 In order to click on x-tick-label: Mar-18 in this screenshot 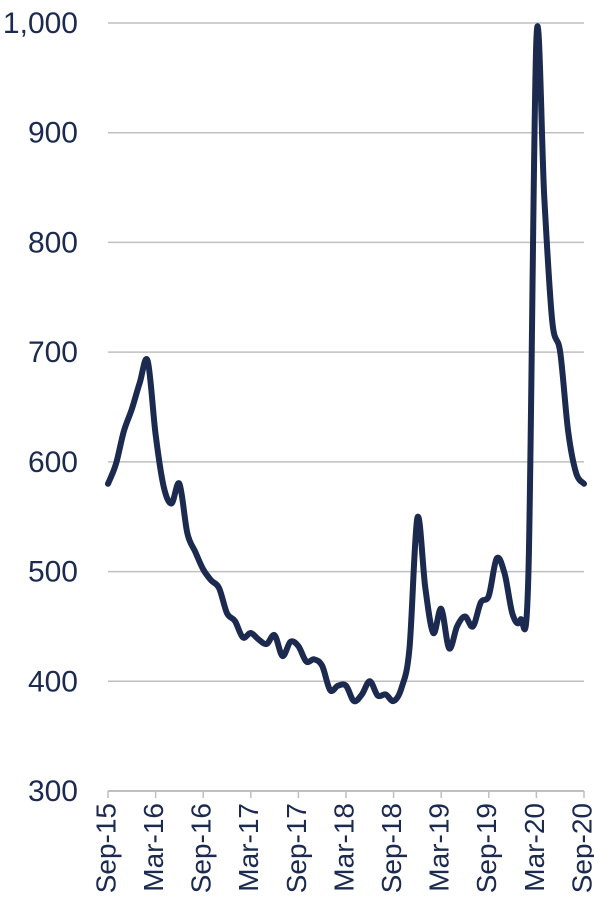, I will do `click(343, 847)`.